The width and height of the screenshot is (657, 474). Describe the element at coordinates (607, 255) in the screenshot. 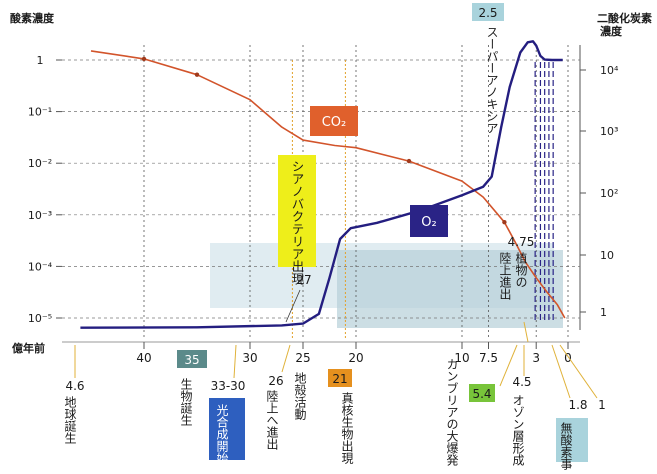

I see `y-right-tick-label: 10` at that location.